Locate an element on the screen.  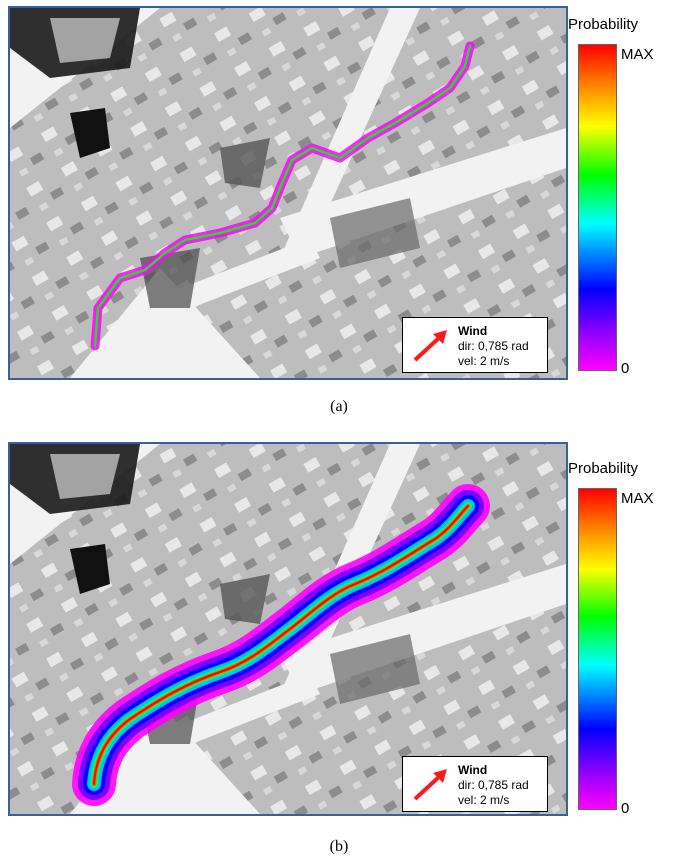
colorbar-max-label-b: MAX is located at coordinates (637, 498).